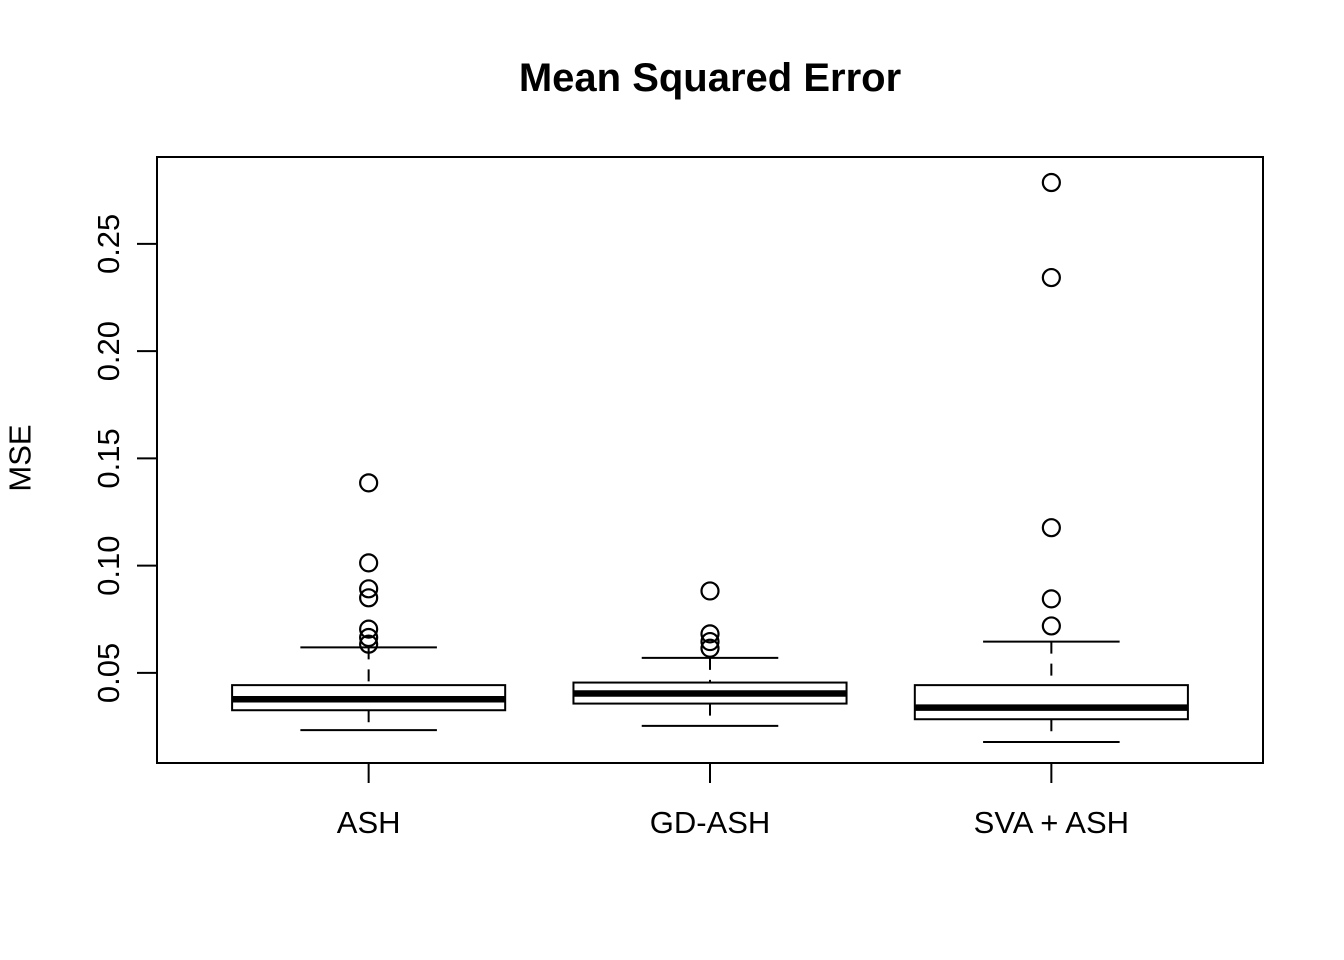 The image size is (1344, 960). What do you see at coordinates (710, 78) in the screenshot?
I see `chart-title: Mean Squared Error` at bounding box center [710, 78].